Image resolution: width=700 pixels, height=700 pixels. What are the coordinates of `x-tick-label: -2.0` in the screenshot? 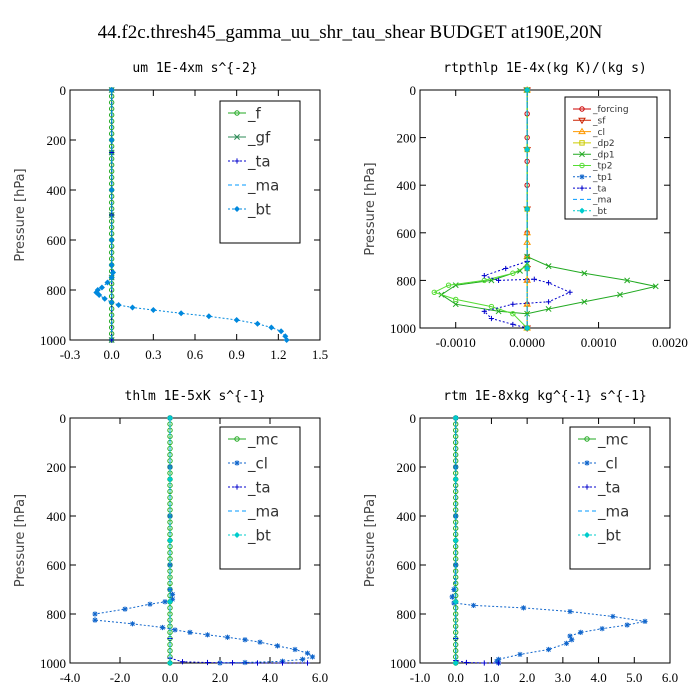 It's located at (120, 677).